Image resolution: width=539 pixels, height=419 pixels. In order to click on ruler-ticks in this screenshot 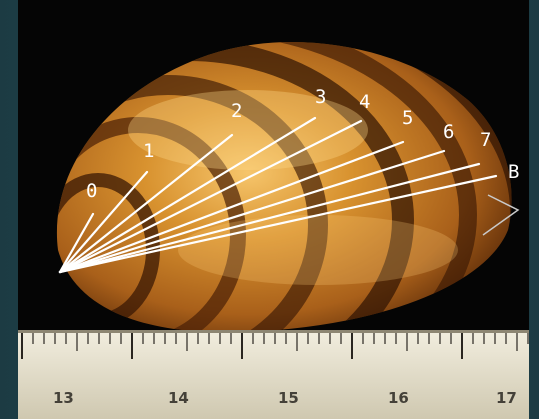, I will do `click(275, 346)`.